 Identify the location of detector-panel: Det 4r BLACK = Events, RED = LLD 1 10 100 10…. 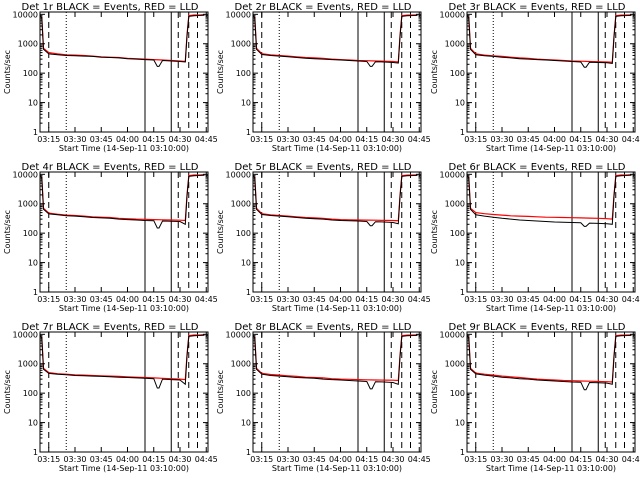
(110, 237).